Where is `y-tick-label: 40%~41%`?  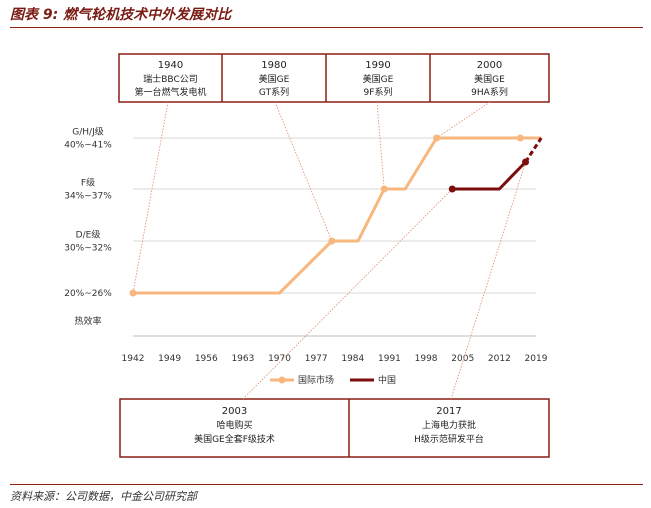
y-tick-label: 40%~41% is located at coordinates (88, 146).